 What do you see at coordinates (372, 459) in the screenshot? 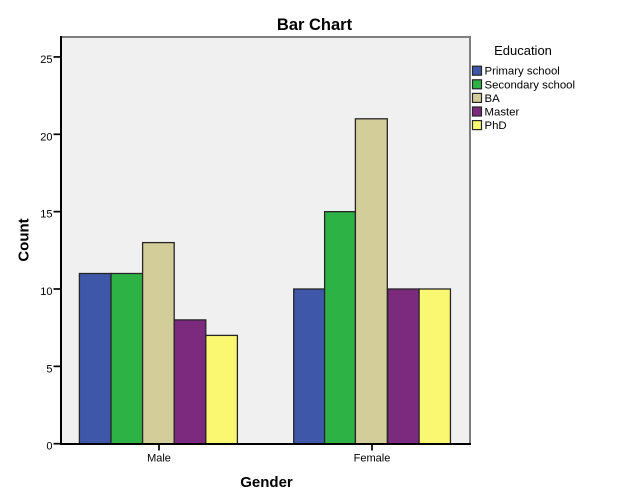
I see `svg-text: Female` at bounding box center [372, 459].